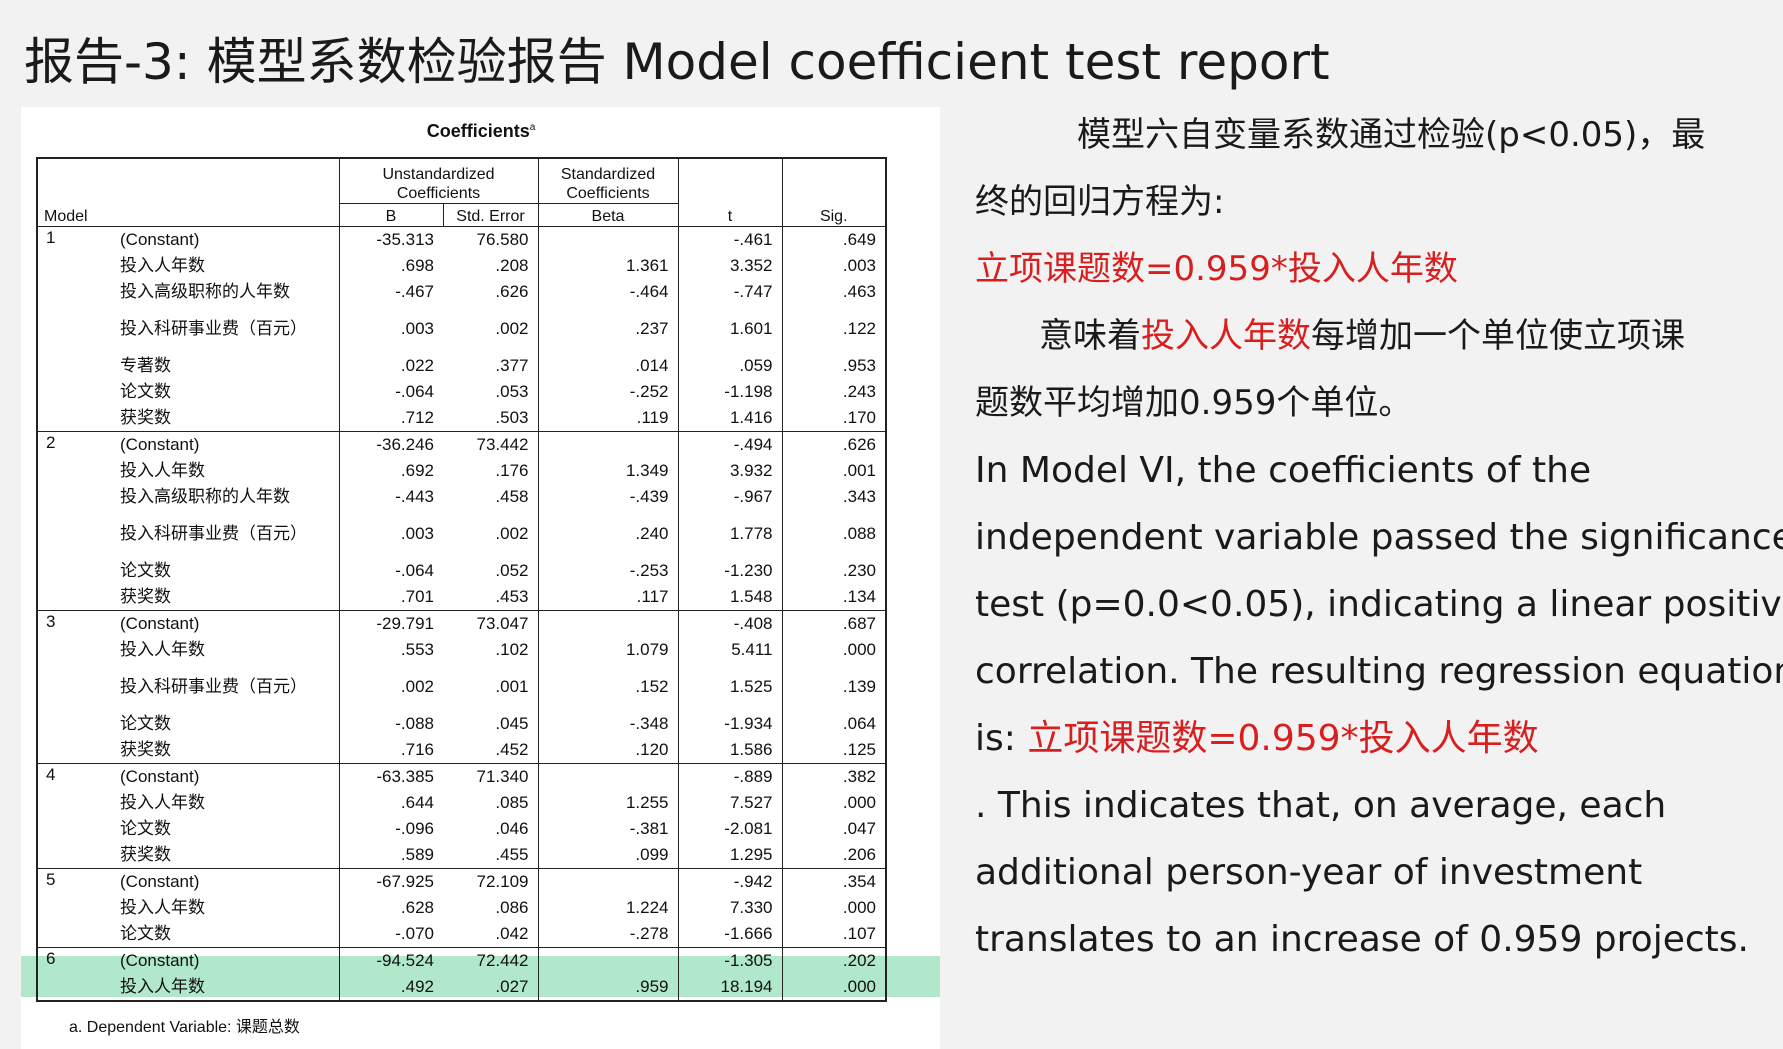 This screenshot has width=1783, height=1049. Describe the element at coordinates (461, 803) in the screenshot. I see `table-row: 投入人年数 .644 .085 1.255 7.527.000` at that location.